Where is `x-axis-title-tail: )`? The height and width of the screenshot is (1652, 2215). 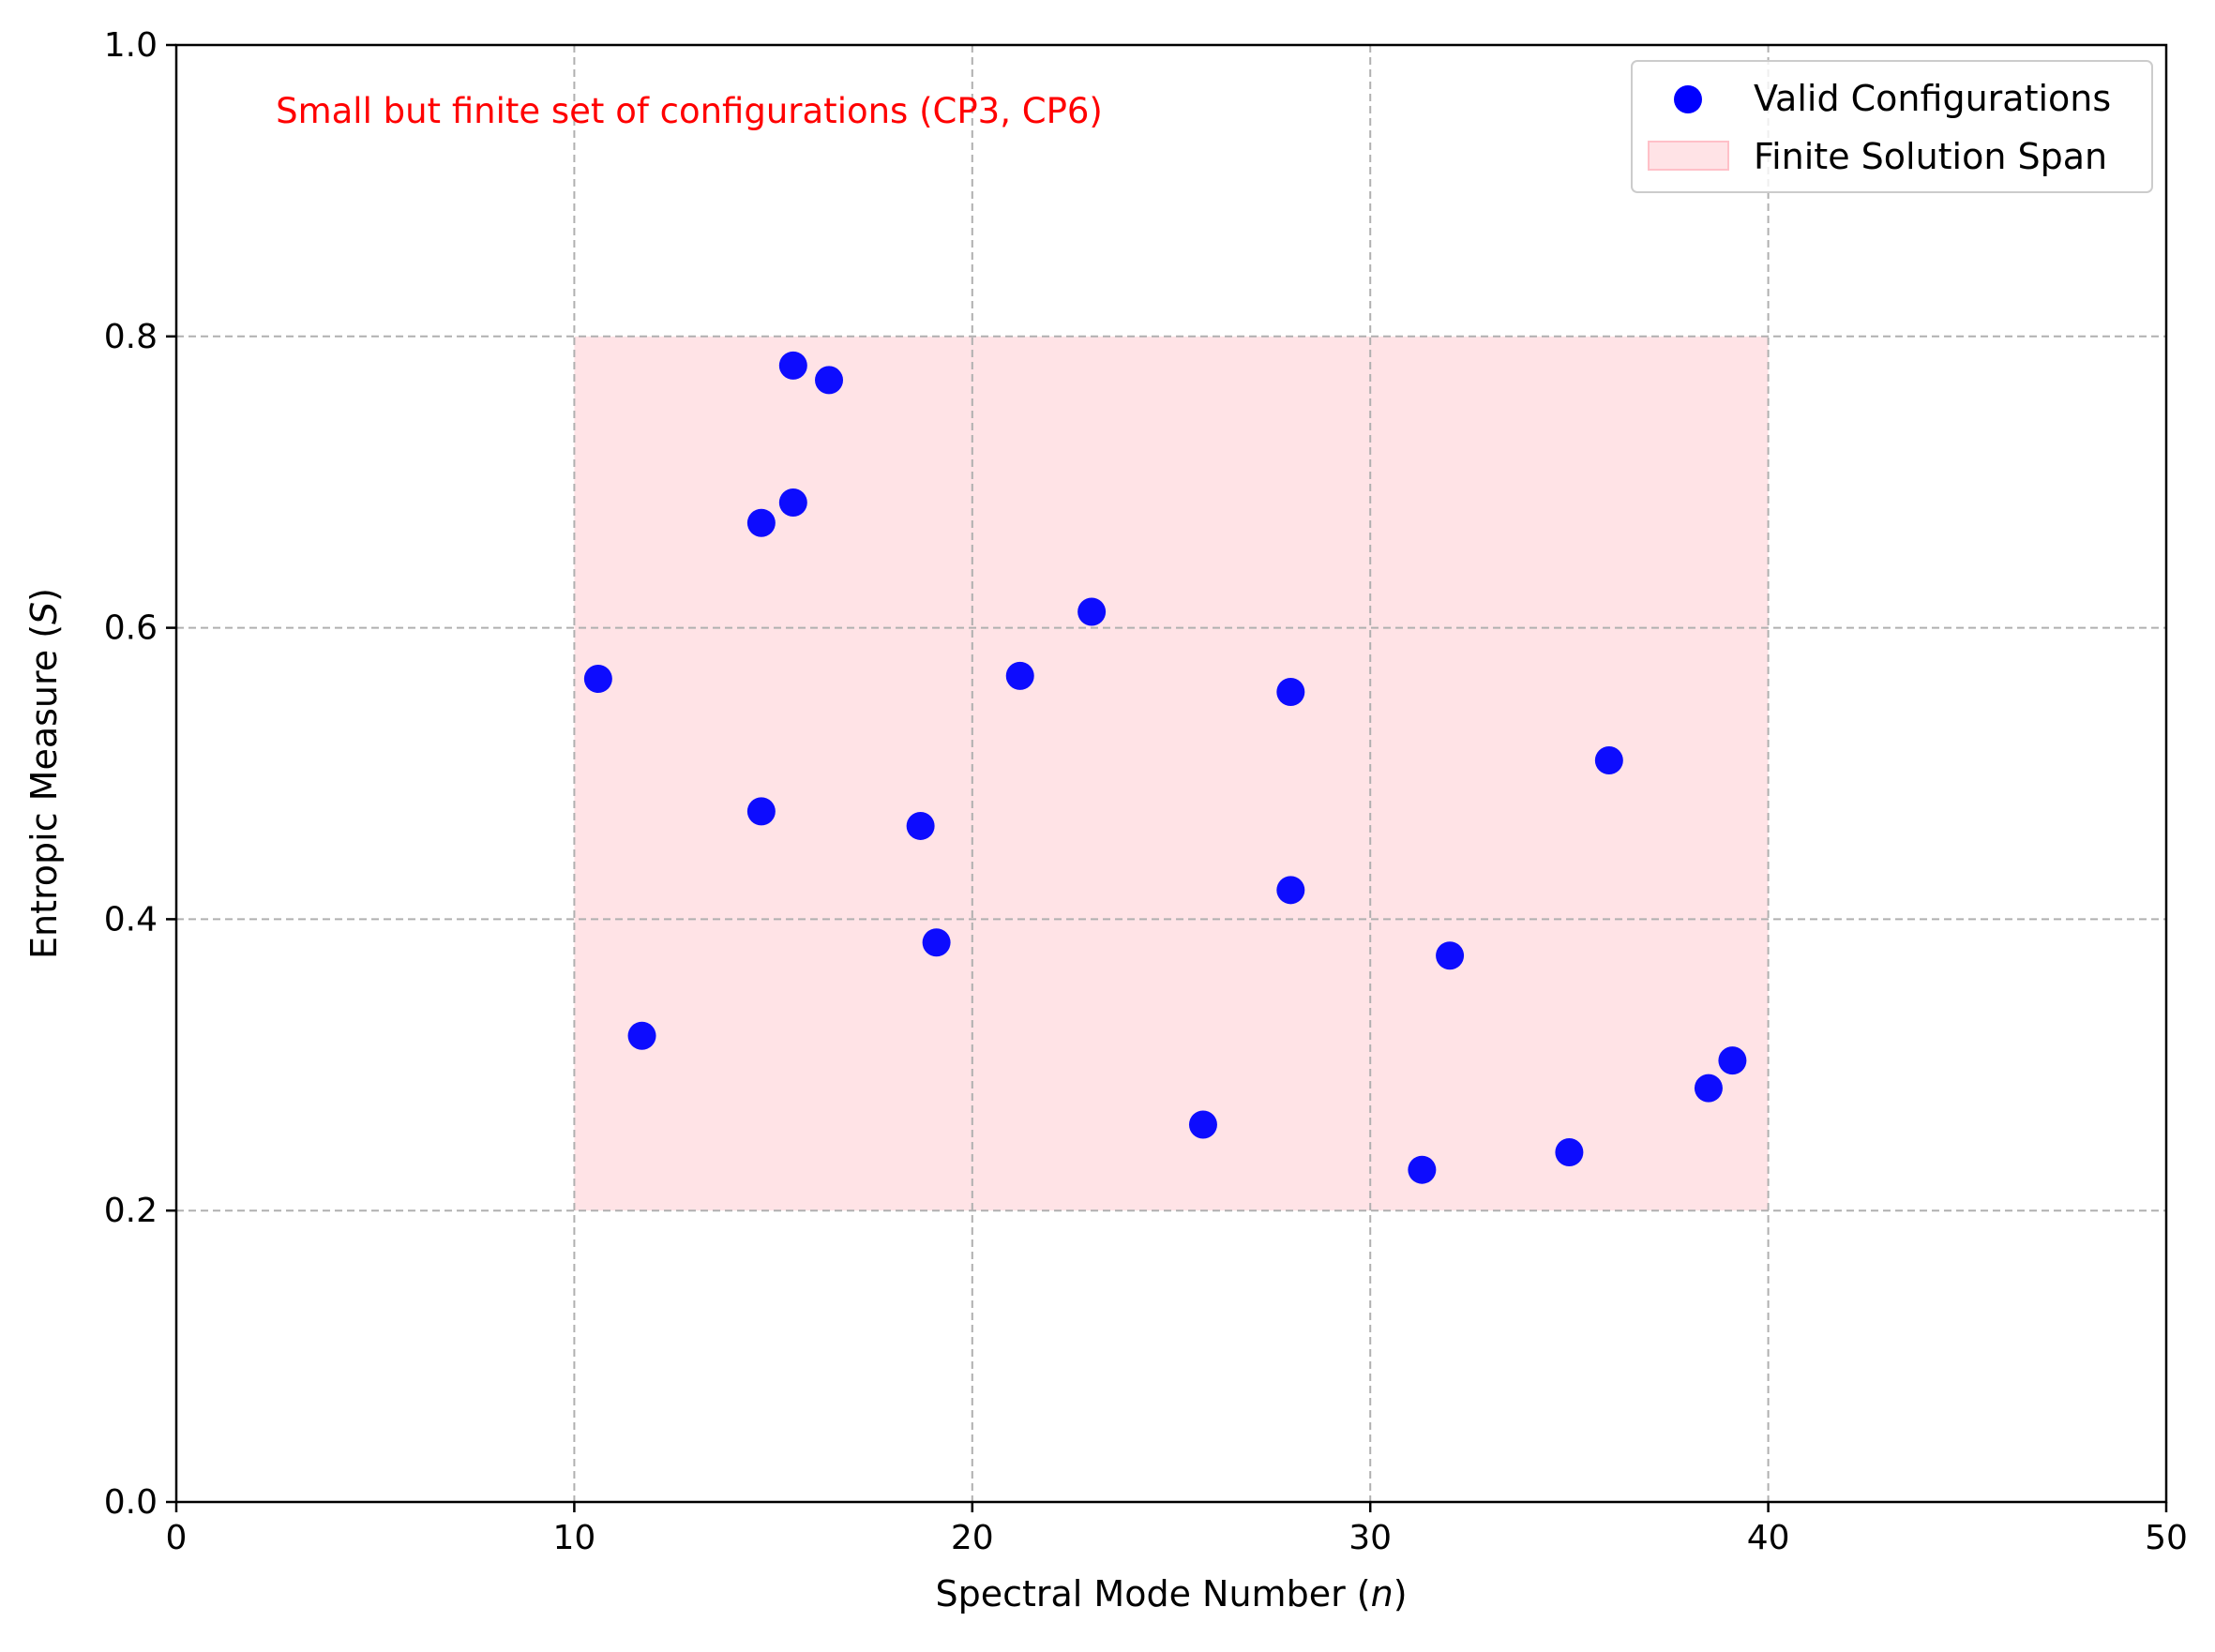
x-axis-title-tail: ) is located at coordinates (1401, 1593).